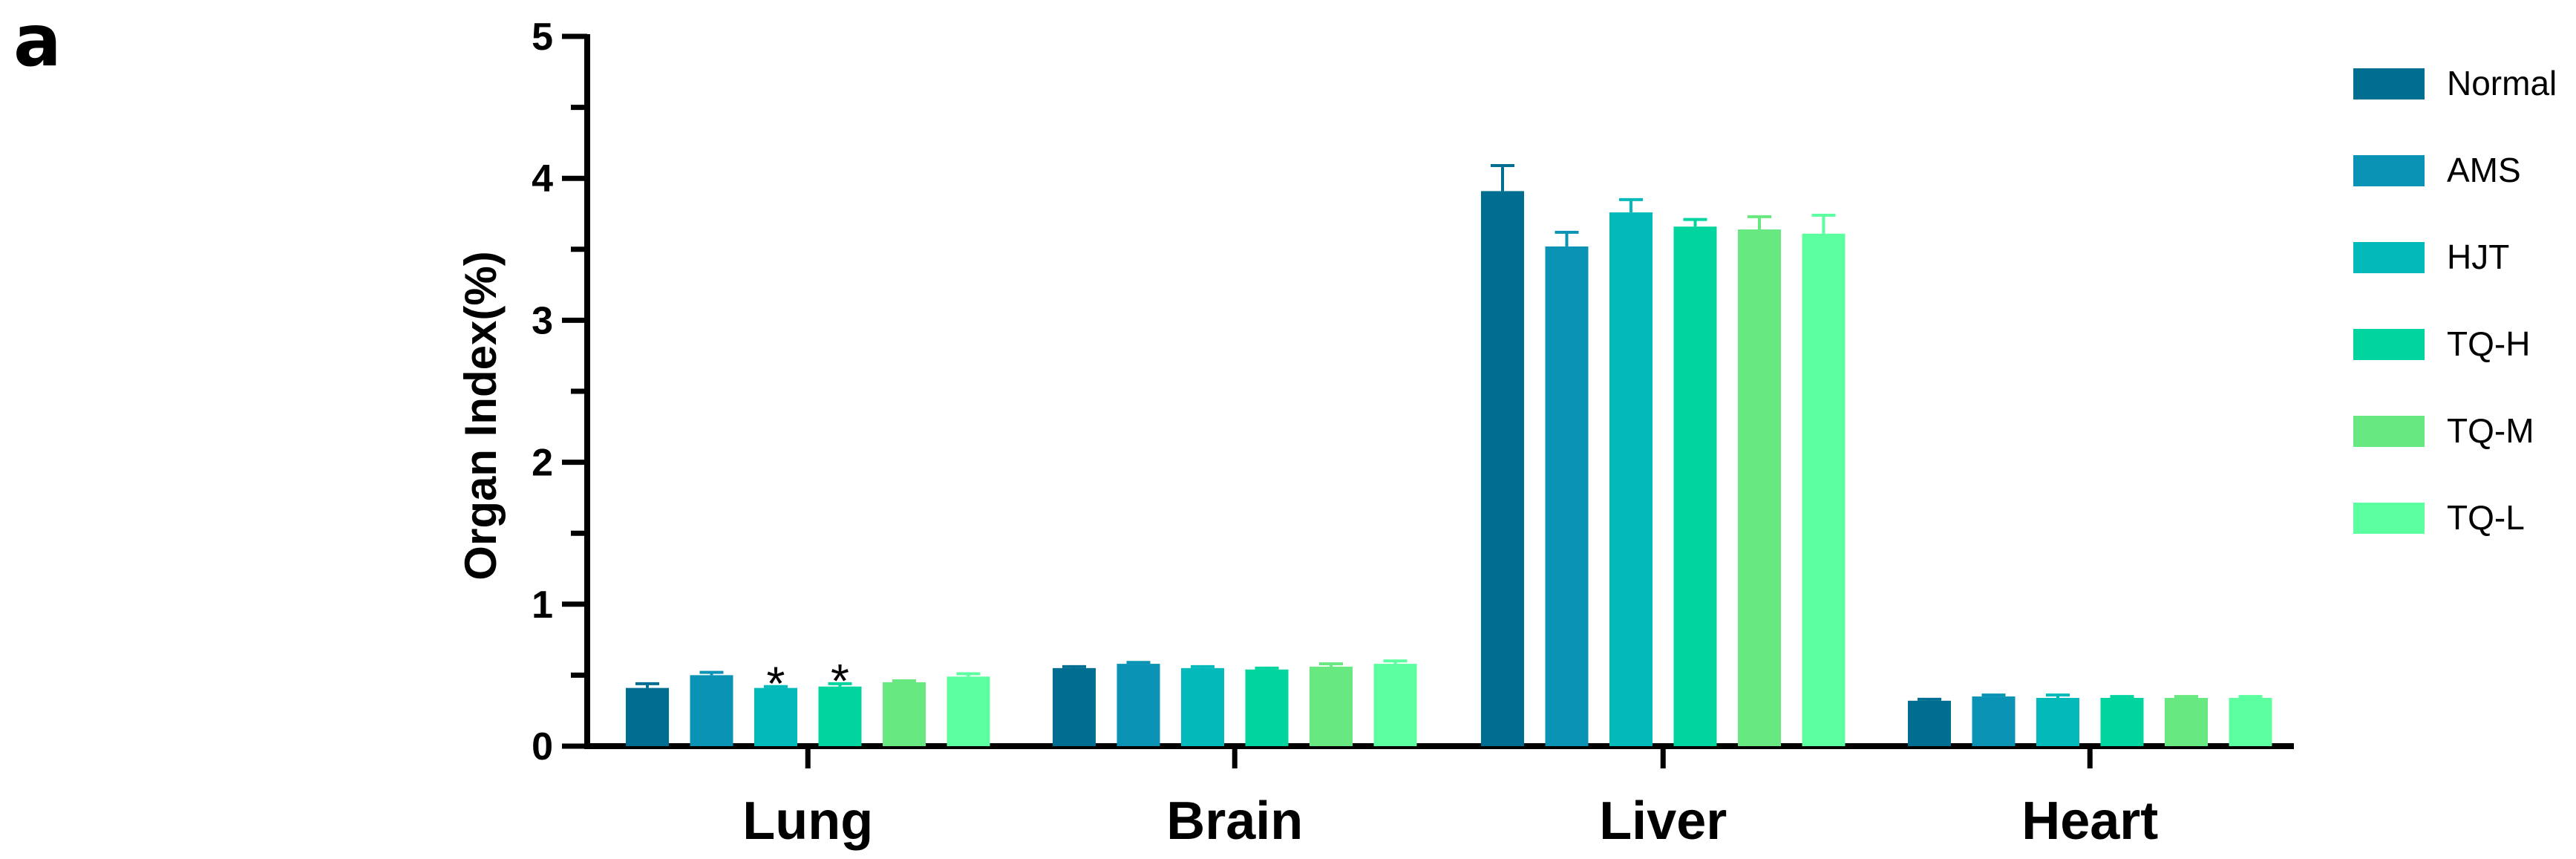 This screenshot has width=2576, height=859. What do you see at coordinates (542, 37) in the screenshot?
I see `y-tick-label: 5` at bounding box center [542, 37].